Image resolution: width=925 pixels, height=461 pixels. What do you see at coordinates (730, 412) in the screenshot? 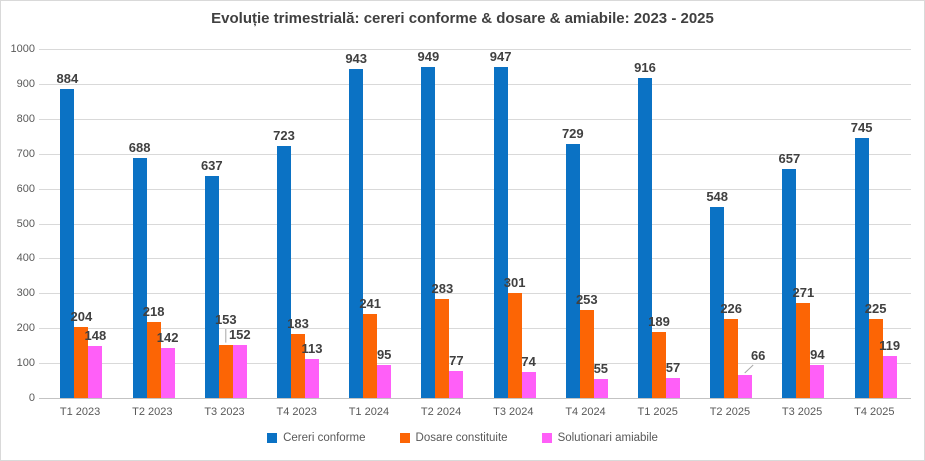
I see `x-tick-label: T2 2025` at bounding box center [730, 412].